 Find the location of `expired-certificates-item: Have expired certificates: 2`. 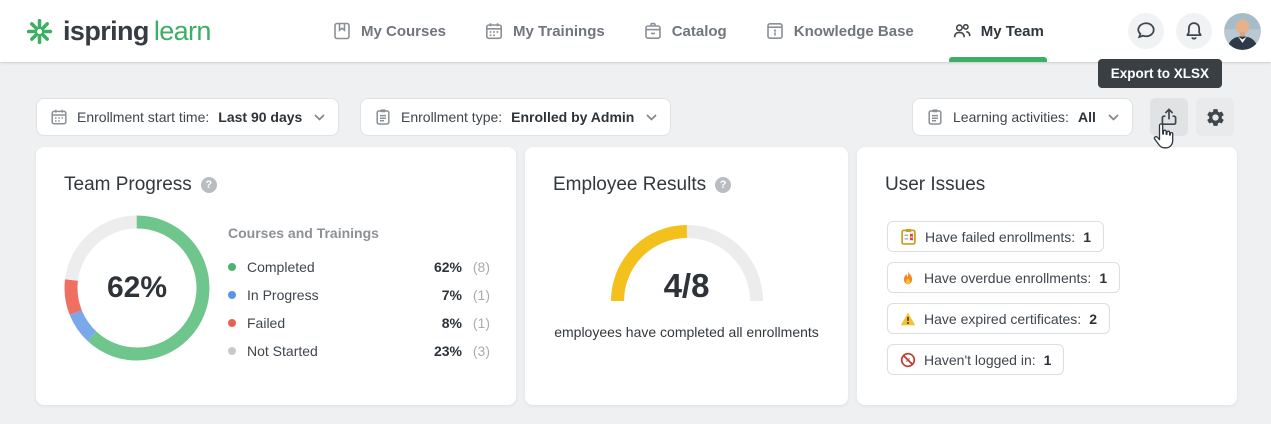

expired-certificates-item: Have expired certificates: 2 is located at coordinates (998, 318).